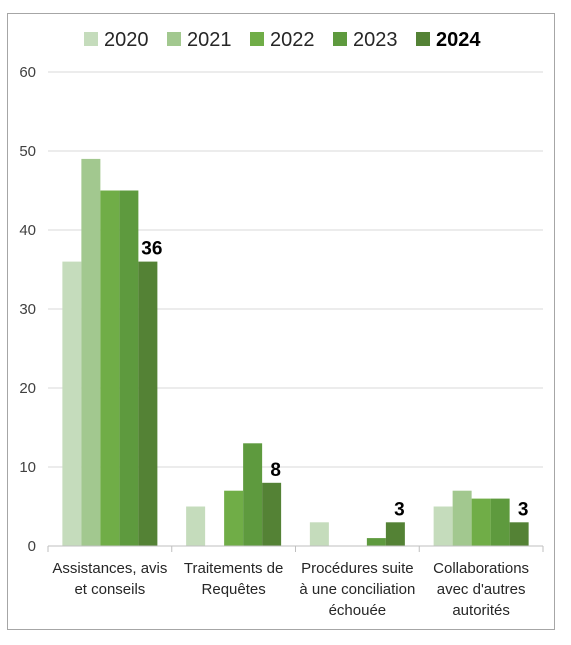 This screenshot has height=645, width=571. What do you see at coordinates (357, 589) in the screenshot?
I see `category-label: à une conciliation` at bounding box center [357, 589].